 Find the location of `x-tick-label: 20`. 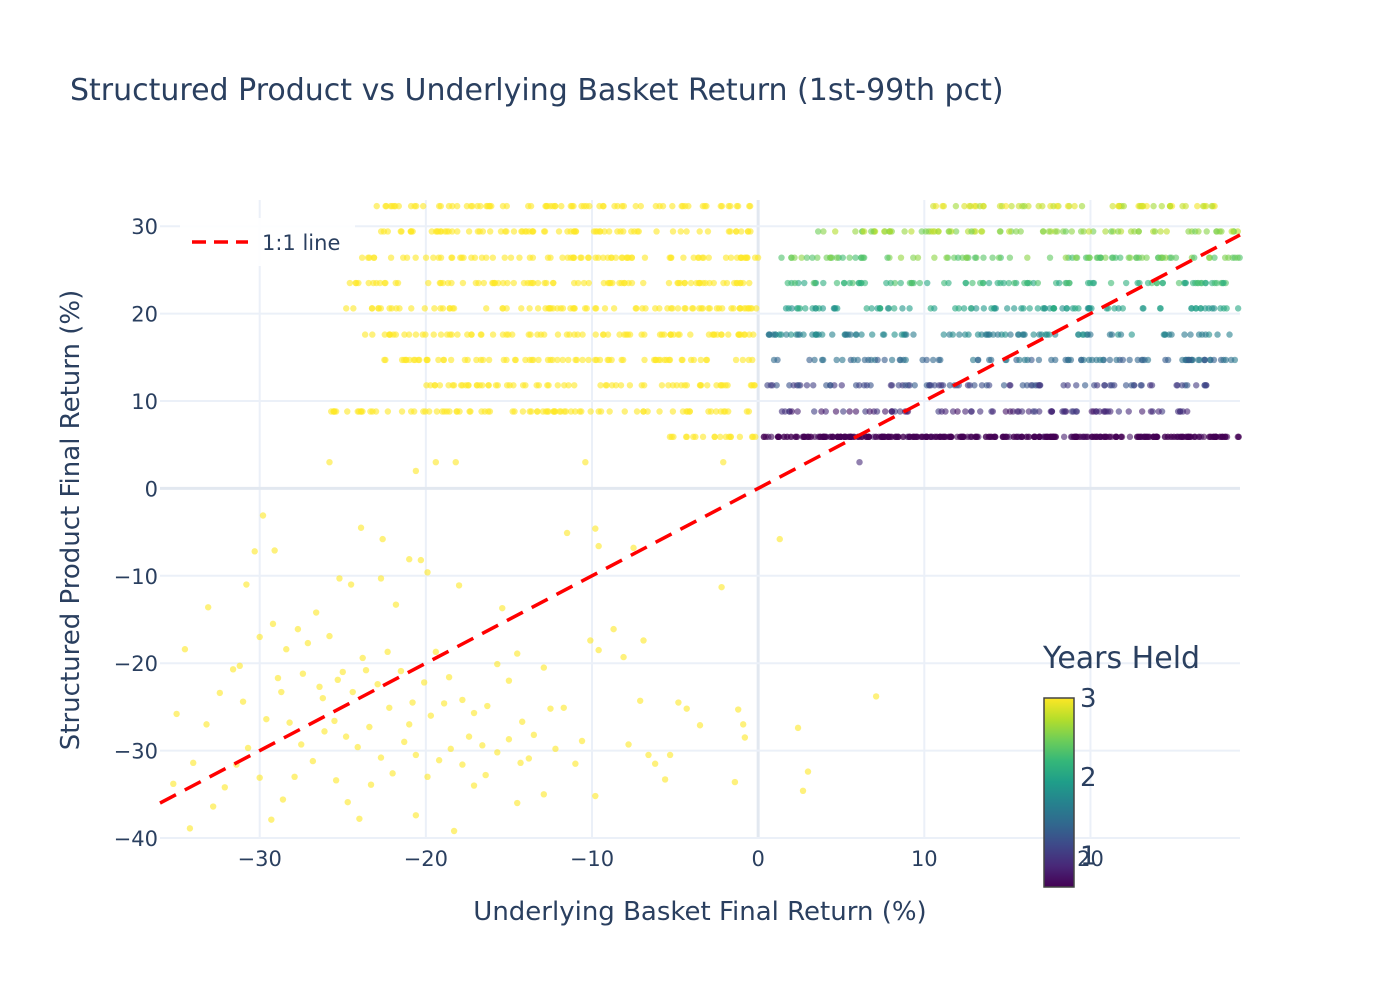

x-tick-label: 20 is located at coordinates (1090, 859).